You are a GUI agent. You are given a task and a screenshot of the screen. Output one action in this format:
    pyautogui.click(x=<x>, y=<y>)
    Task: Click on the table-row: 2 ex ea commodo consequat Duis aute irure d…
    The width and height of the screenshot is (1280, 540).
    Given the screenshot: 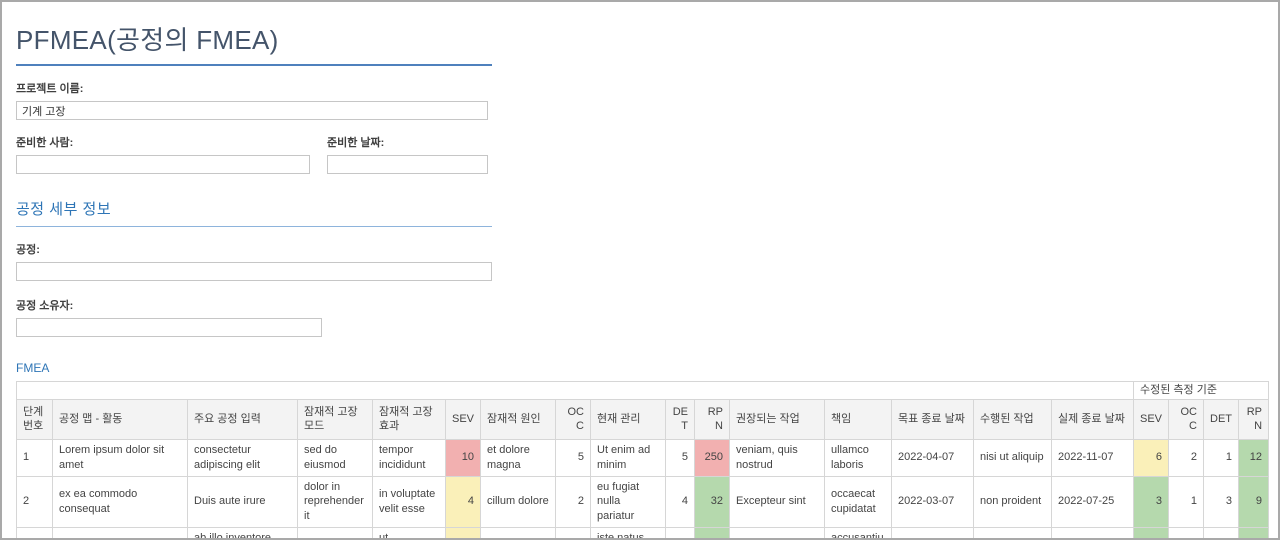 What is the action you would take?
    pyautogui.click(x=643, y=502)
    